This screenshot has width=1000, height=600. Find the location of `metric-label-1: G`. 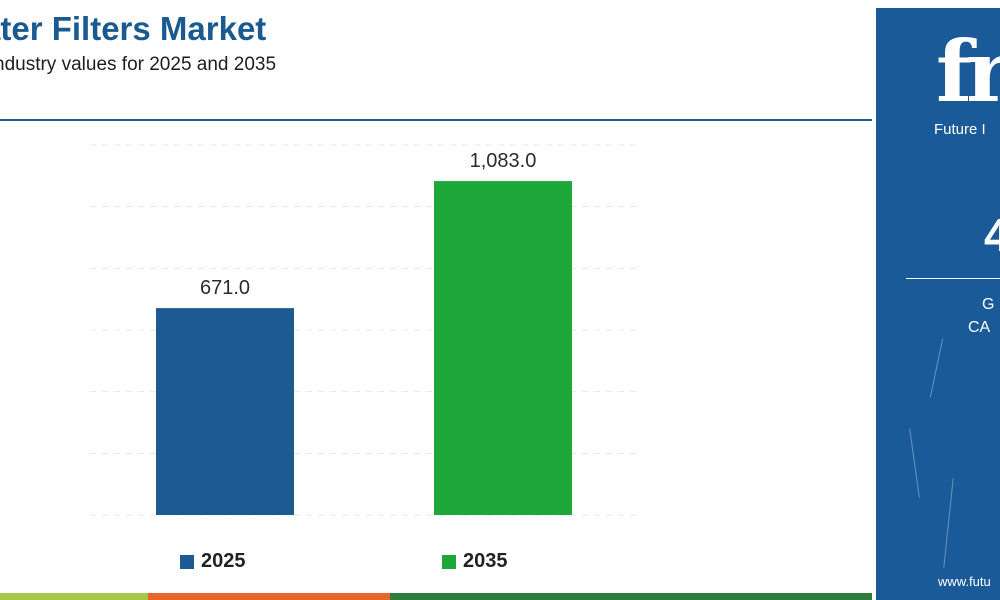

metric-label-1: G is located at coordinates (988, 304).